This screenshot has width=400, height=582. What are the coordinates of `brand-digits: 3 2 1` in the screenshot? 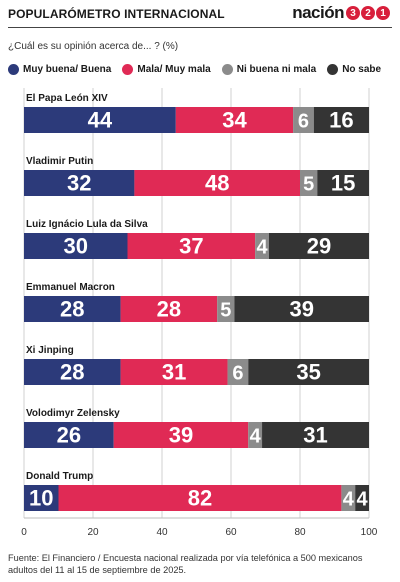 It's located at (367, 13).